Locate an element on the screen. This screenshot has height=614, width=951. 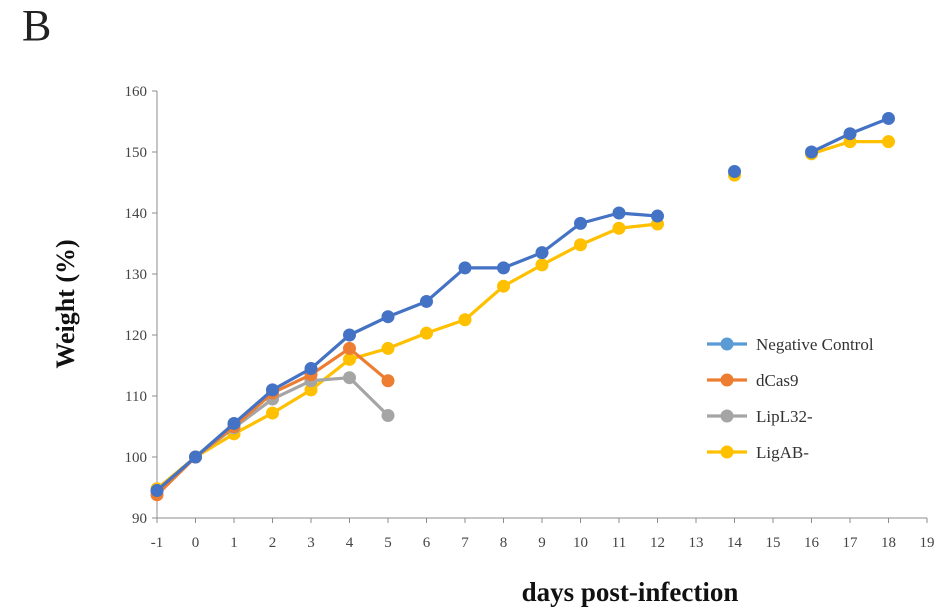
x-tick-label: 13 is located at coordinates (696, 543).